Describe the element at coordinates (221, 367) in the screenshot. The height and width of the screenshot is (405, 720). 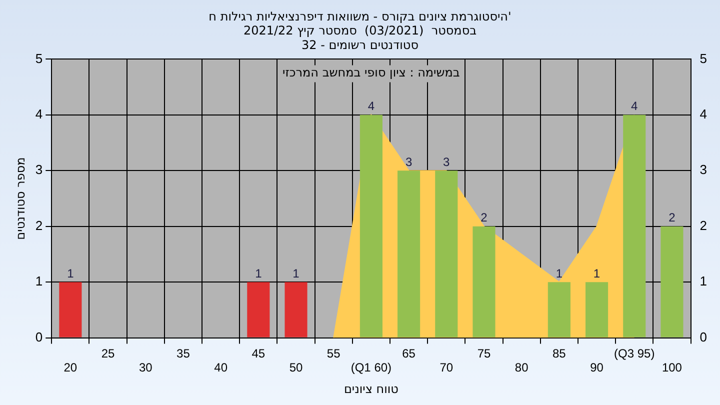
I see `x-tick-label: 40` at that location.